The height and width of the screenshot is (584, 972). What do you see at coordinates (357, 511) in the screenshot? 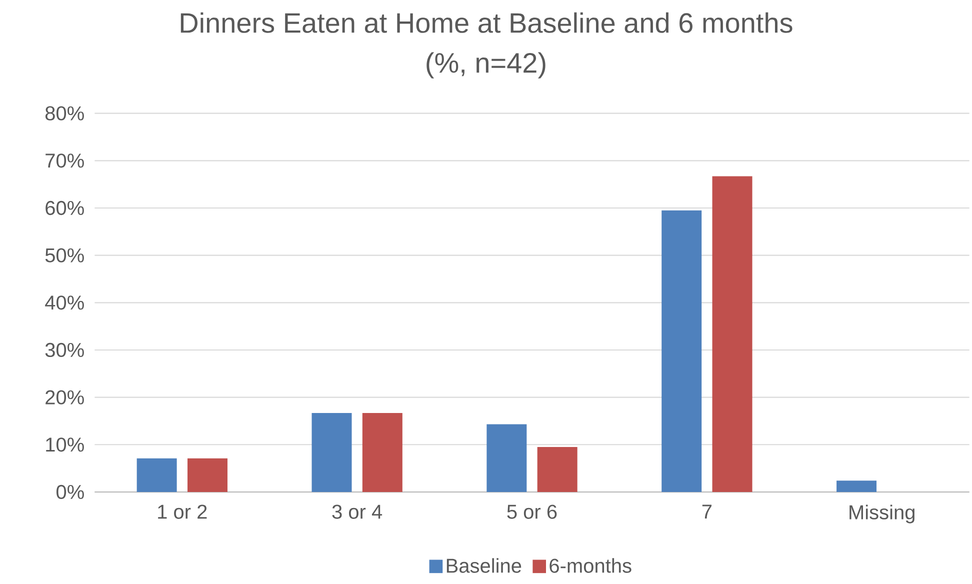
I see `x-tick-label: 3 or 4` at bounding box center [357, 511].